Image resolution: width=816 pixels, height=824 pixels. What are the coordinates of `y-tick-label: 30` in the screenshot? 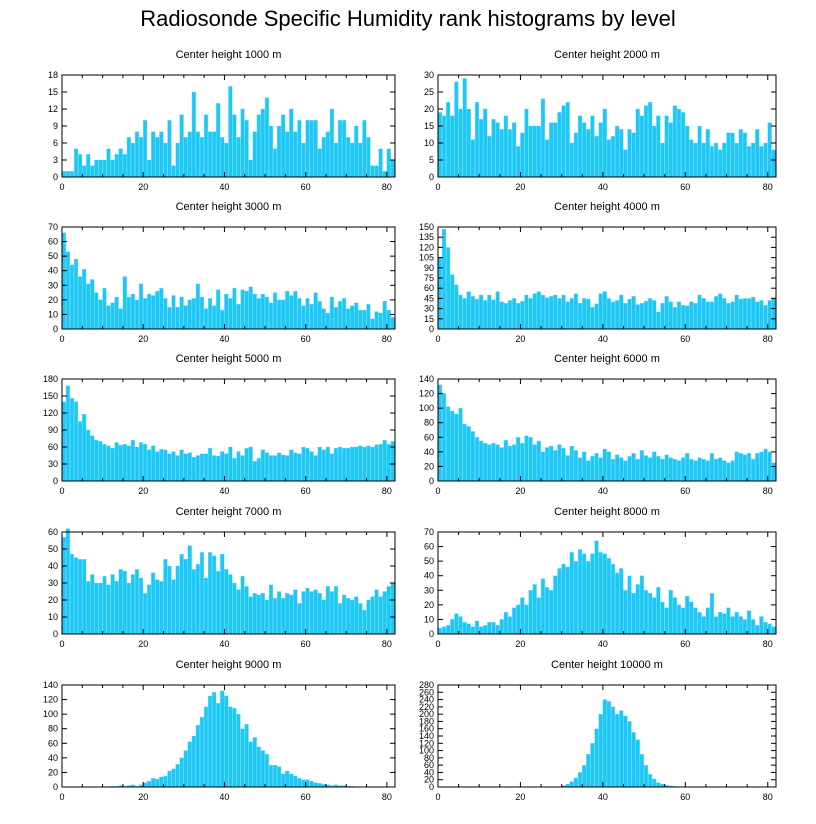 It's located at (53, 583).